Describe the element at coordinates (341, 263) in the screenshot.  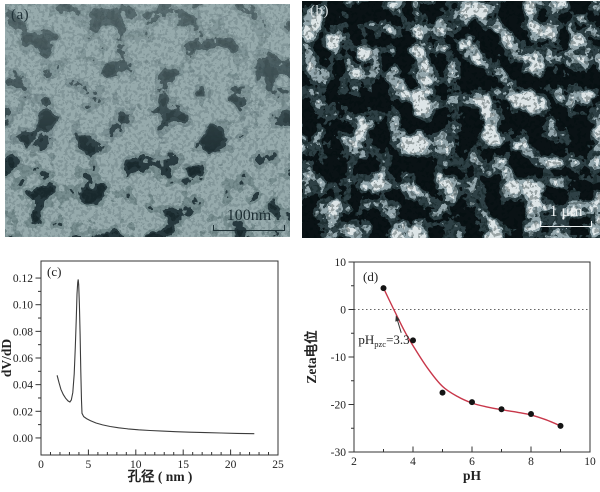
I see `y-tick-label: 10` at that location.